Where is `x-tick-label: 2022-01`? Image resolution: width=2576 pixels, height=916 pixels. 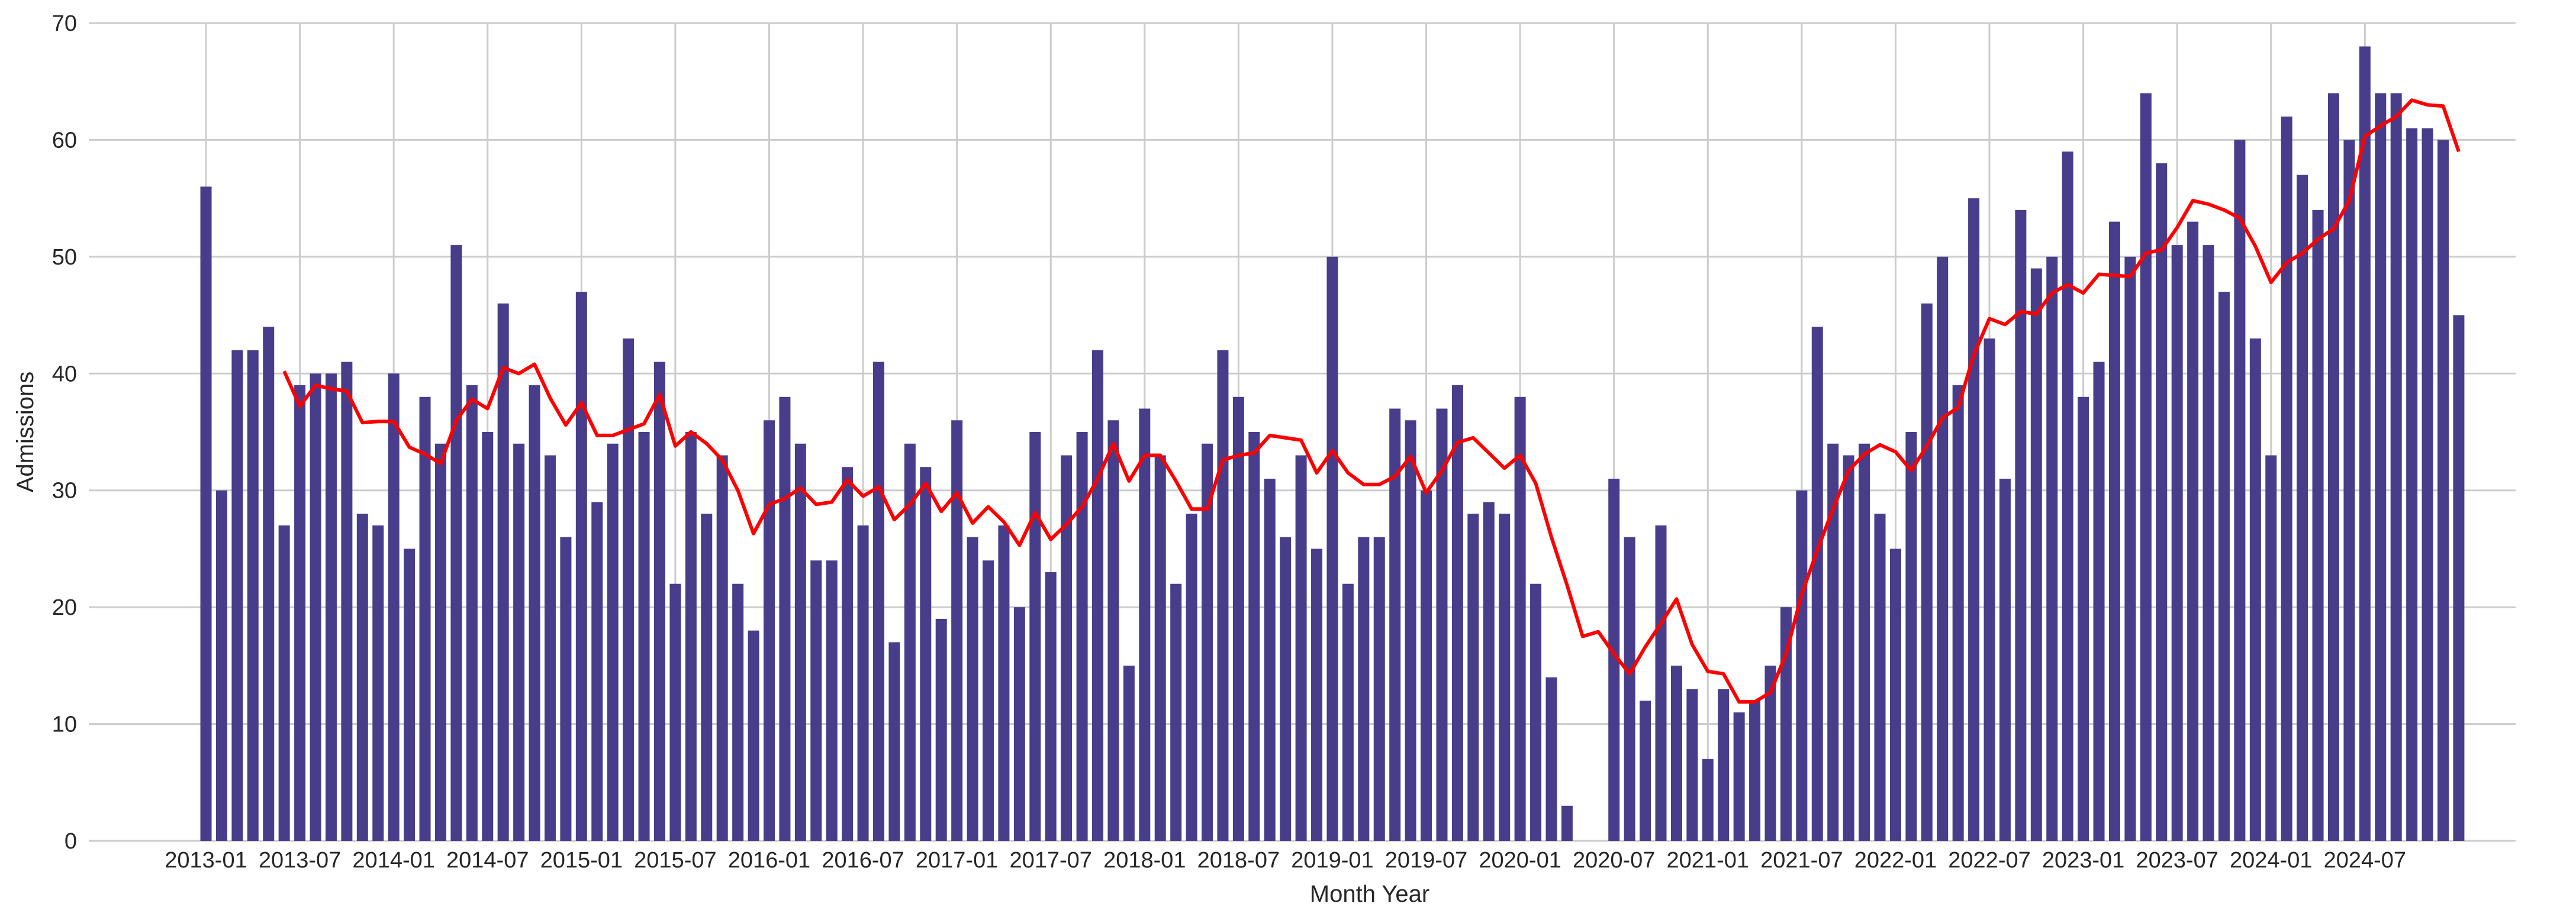
x-tick-label: 2022-01 is located at coordinates (1895, 861).